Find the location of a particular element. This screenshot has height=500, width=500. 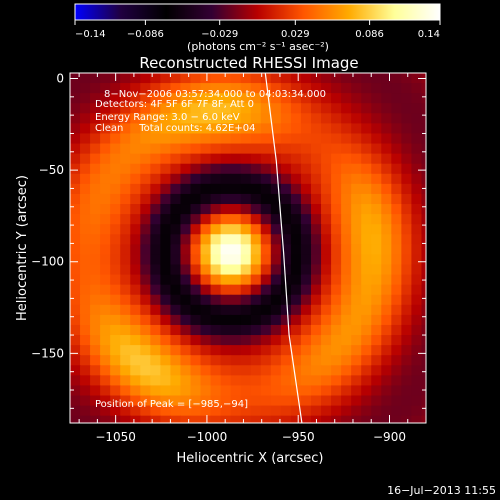

colorbar-ticks: −0.14 −0.086 −0.029 0.029 0.086 0.14 is located at coordinates (257, 30).